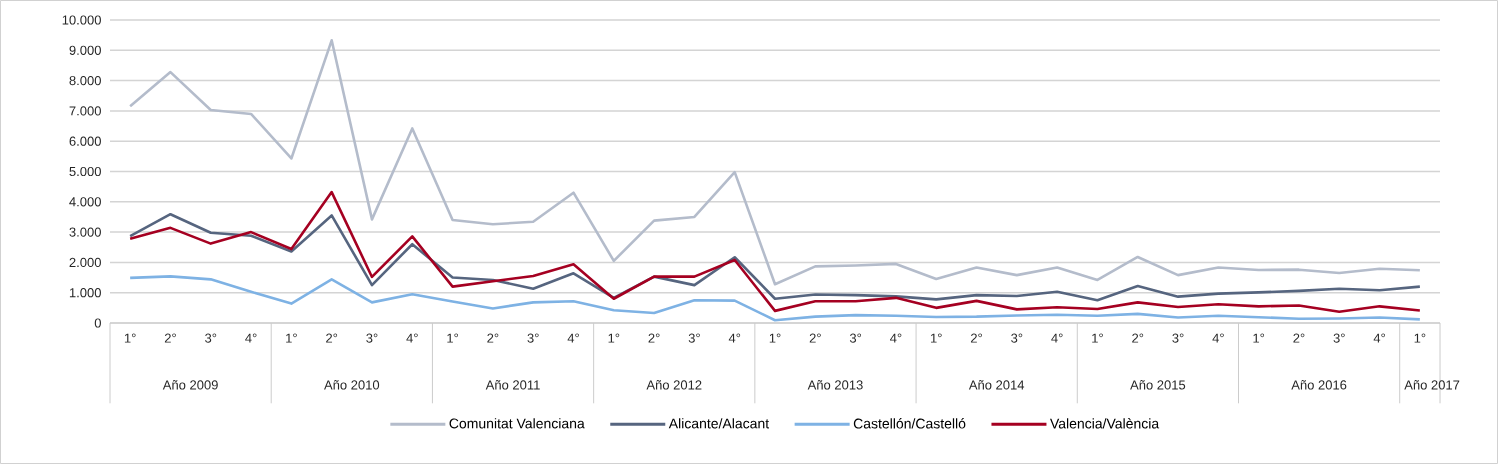 Image resolution: width=1498 pixels, height=464 pixels. What do you see at coordinates (81, 20) in the screenshot?
I see `y-tick-label: 10.000` at bounding box center [81, 20].